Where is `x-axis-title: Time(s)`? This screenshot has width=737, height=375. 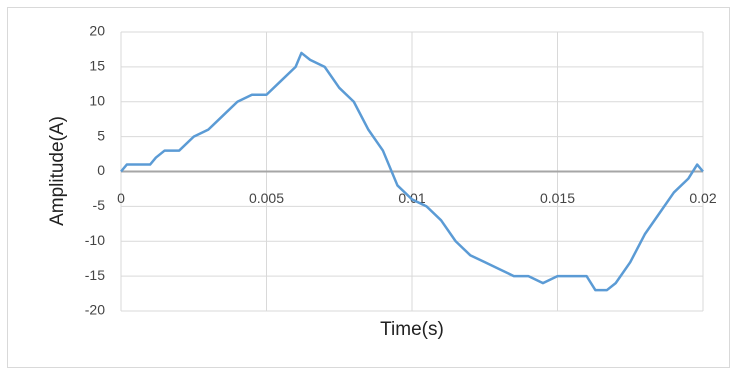
x-axis-title: Time(s) is located at coordinates (412, 329).